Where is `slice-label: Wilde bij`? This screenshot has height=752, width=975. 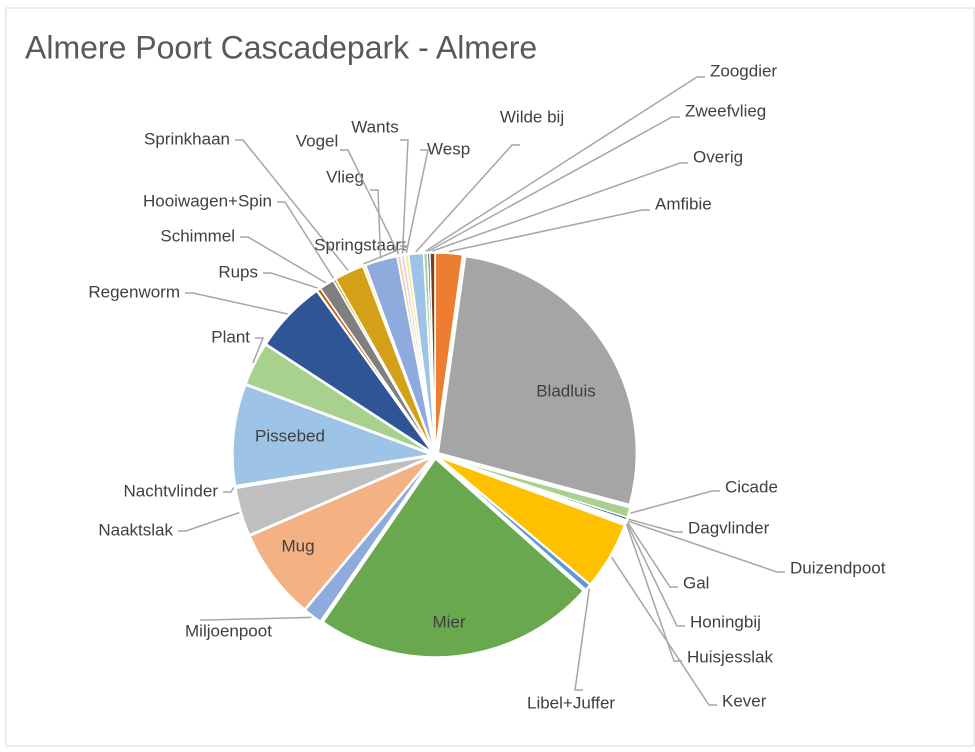
slice-label: Wilde bij is located at coordinates (532, 116).